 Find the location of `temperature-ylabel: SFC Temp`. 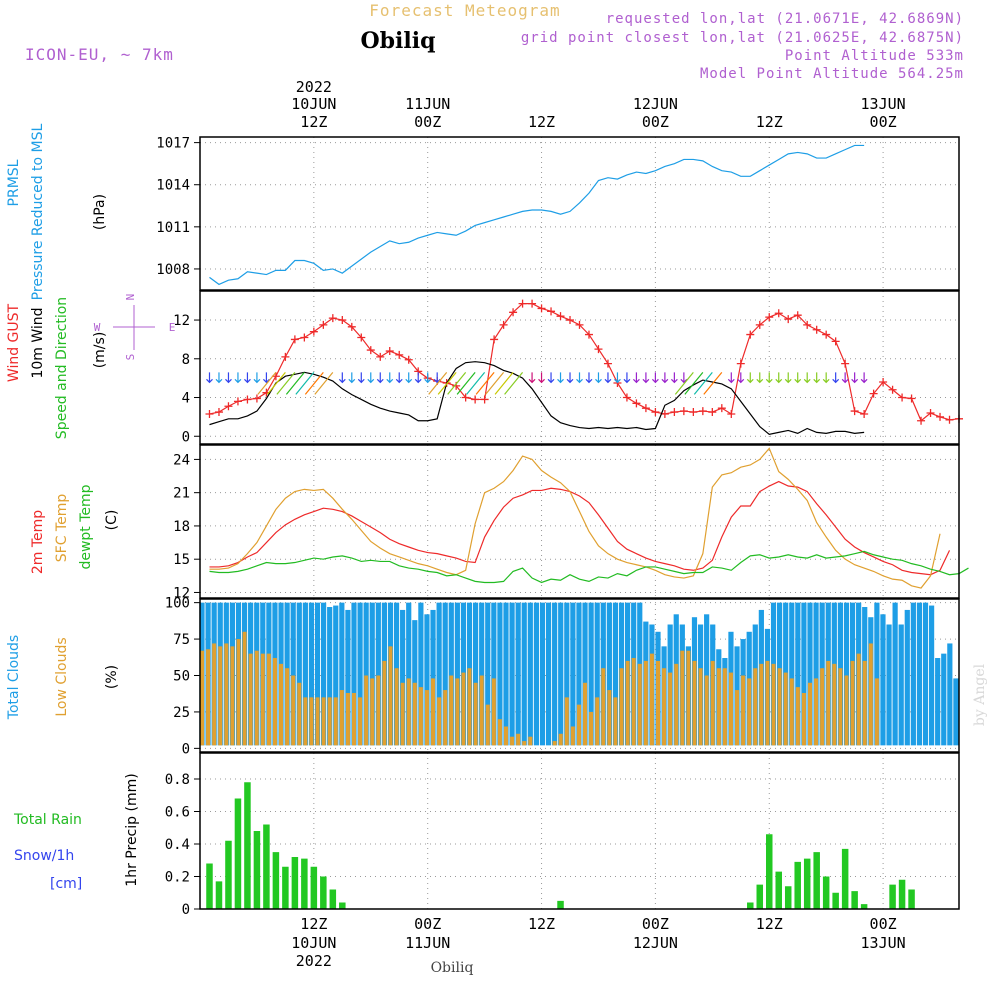

temperature-ylabel: SFC Temp is located at coordinates (62, 528).